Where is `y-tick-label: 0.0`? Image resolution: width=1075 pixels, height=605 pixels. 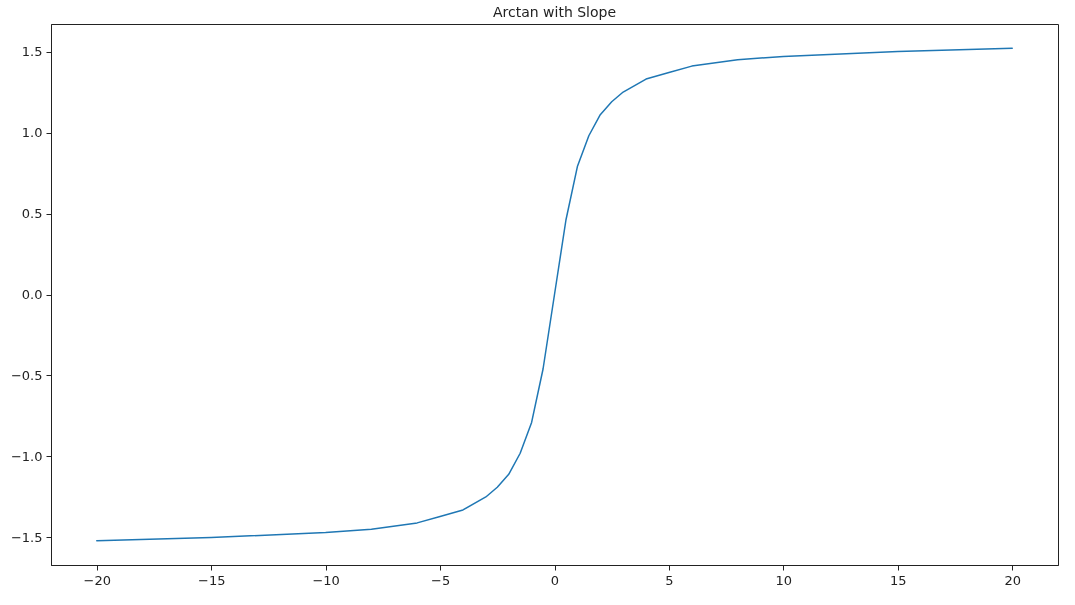 y-tick-label: 0.0 is located at coordinates (32, 294).